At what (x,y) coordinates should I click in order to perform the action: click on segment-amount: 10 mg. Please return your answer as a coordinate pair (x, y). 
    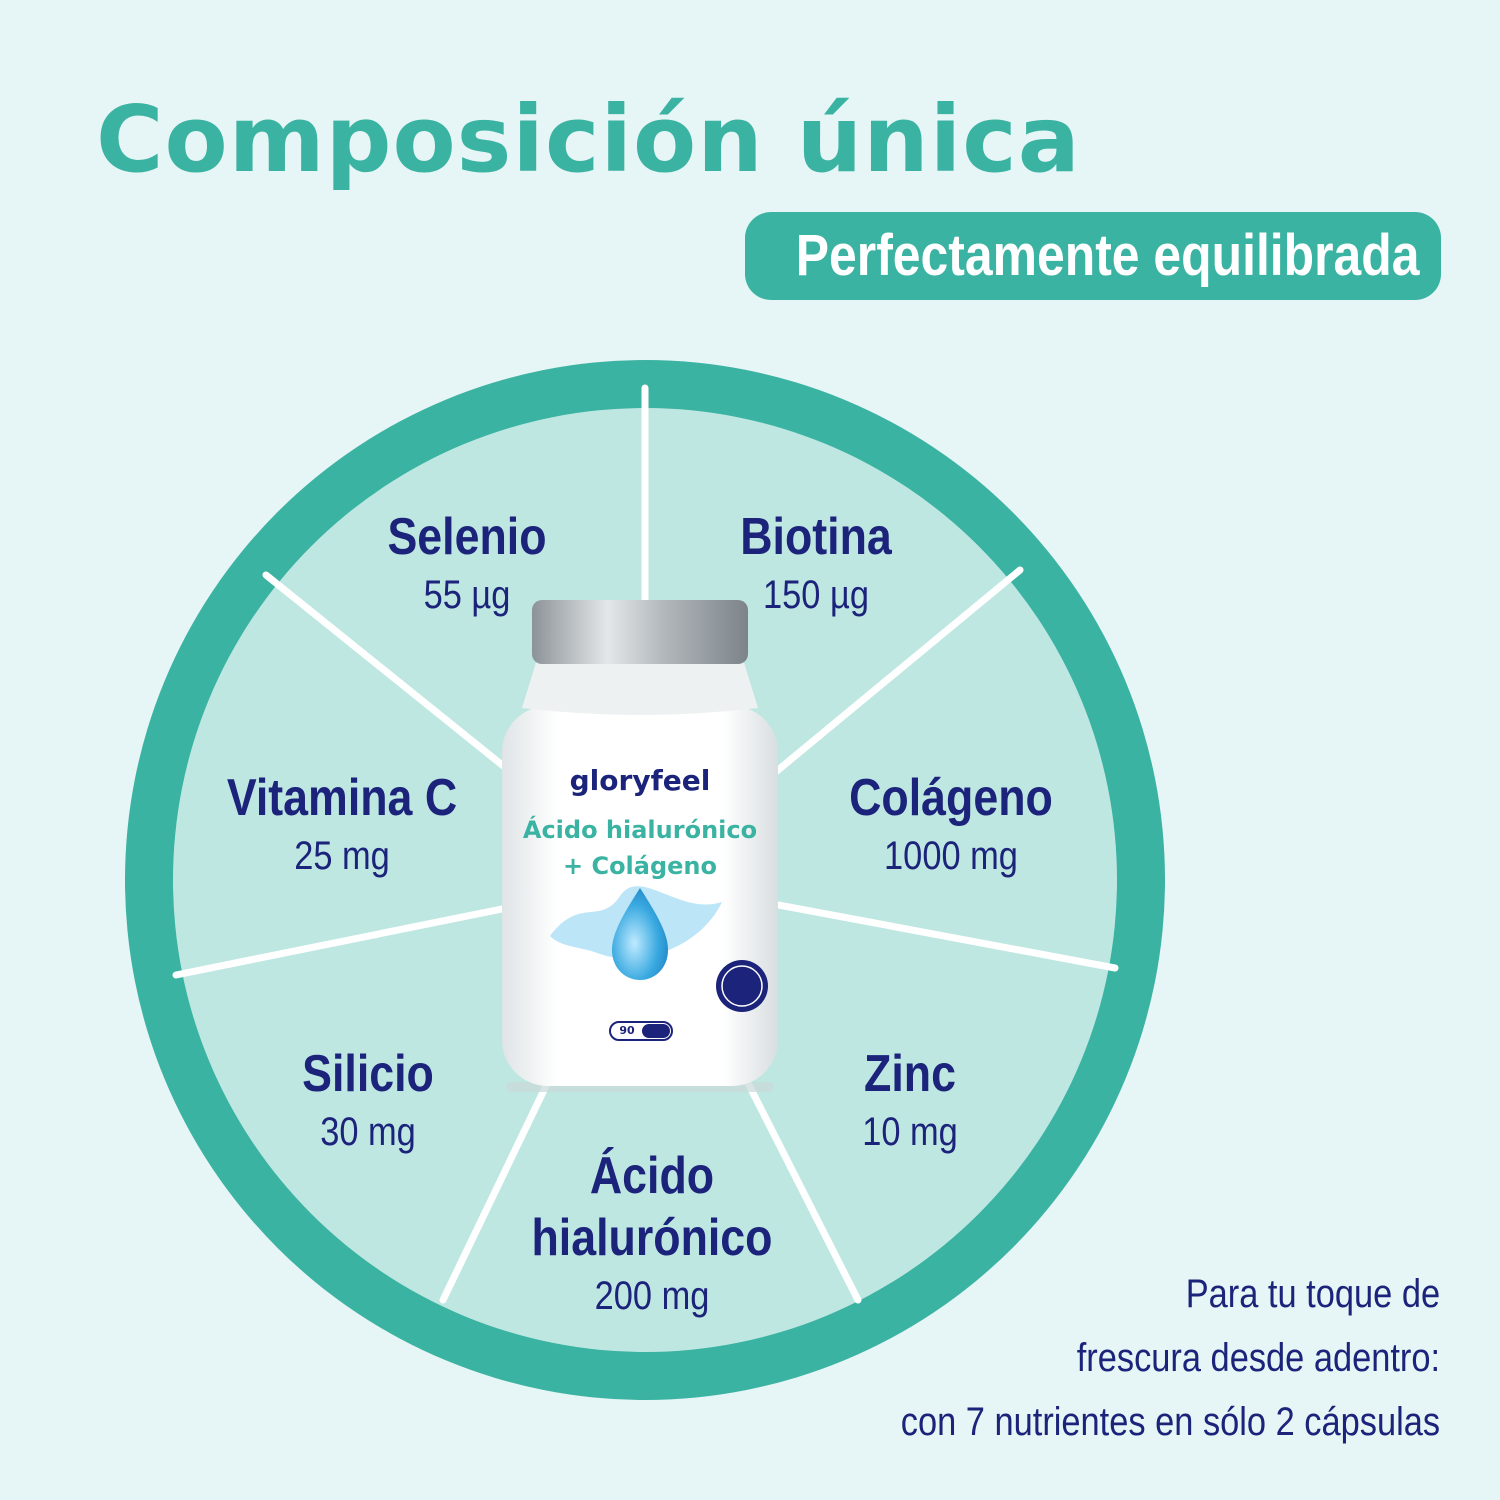
    Looking at the image, I should click on (910, 1132).